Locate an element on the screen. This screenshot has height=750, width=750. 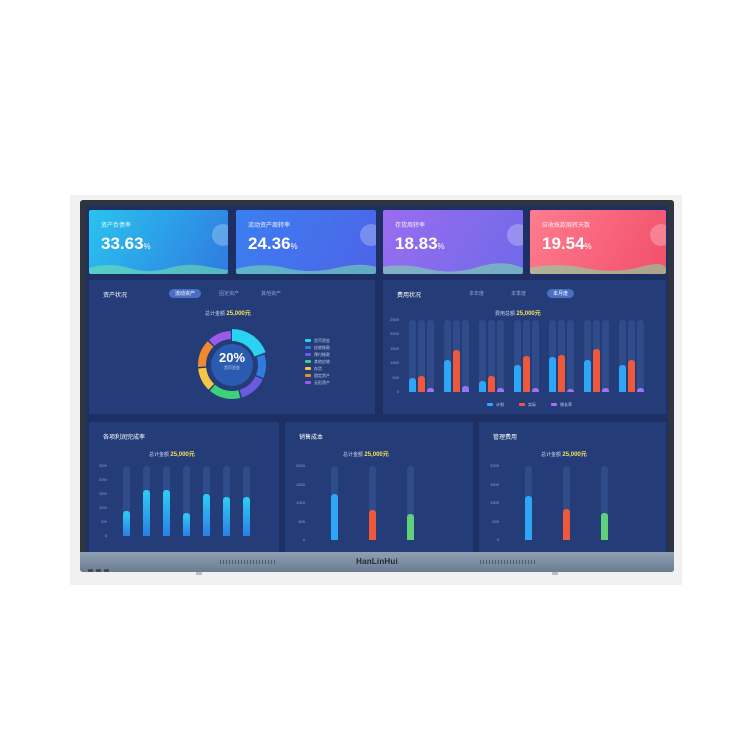
monitor-bottom-bezel: HanLinHui is located at coordinates (377, 562).